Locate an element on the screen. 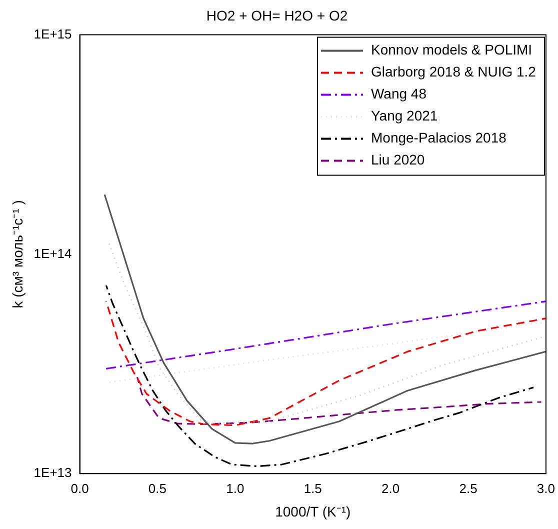 This screenshot has width=558, height=529. x-tick-label: 1.5 is located at coordinates (313, 488).